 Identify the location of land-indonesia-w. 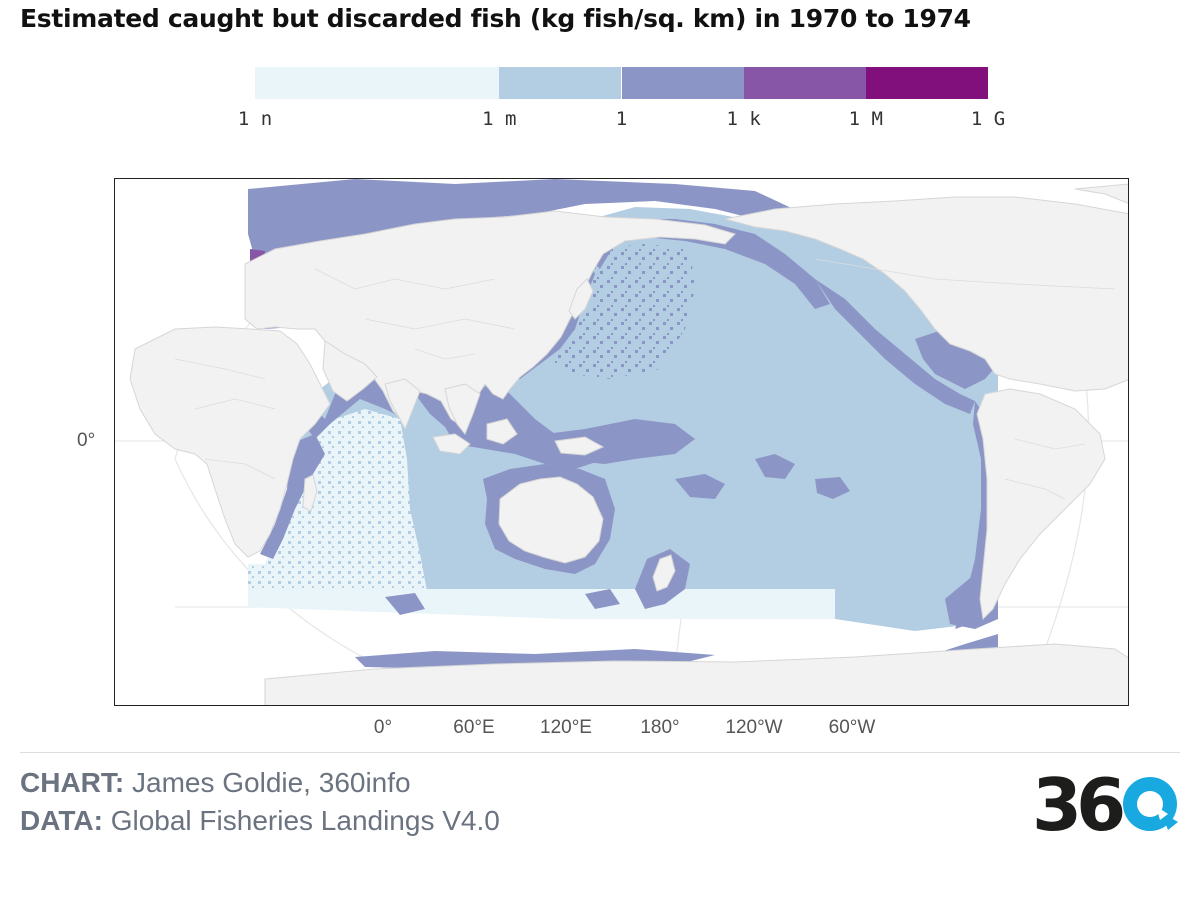
(451, 444).